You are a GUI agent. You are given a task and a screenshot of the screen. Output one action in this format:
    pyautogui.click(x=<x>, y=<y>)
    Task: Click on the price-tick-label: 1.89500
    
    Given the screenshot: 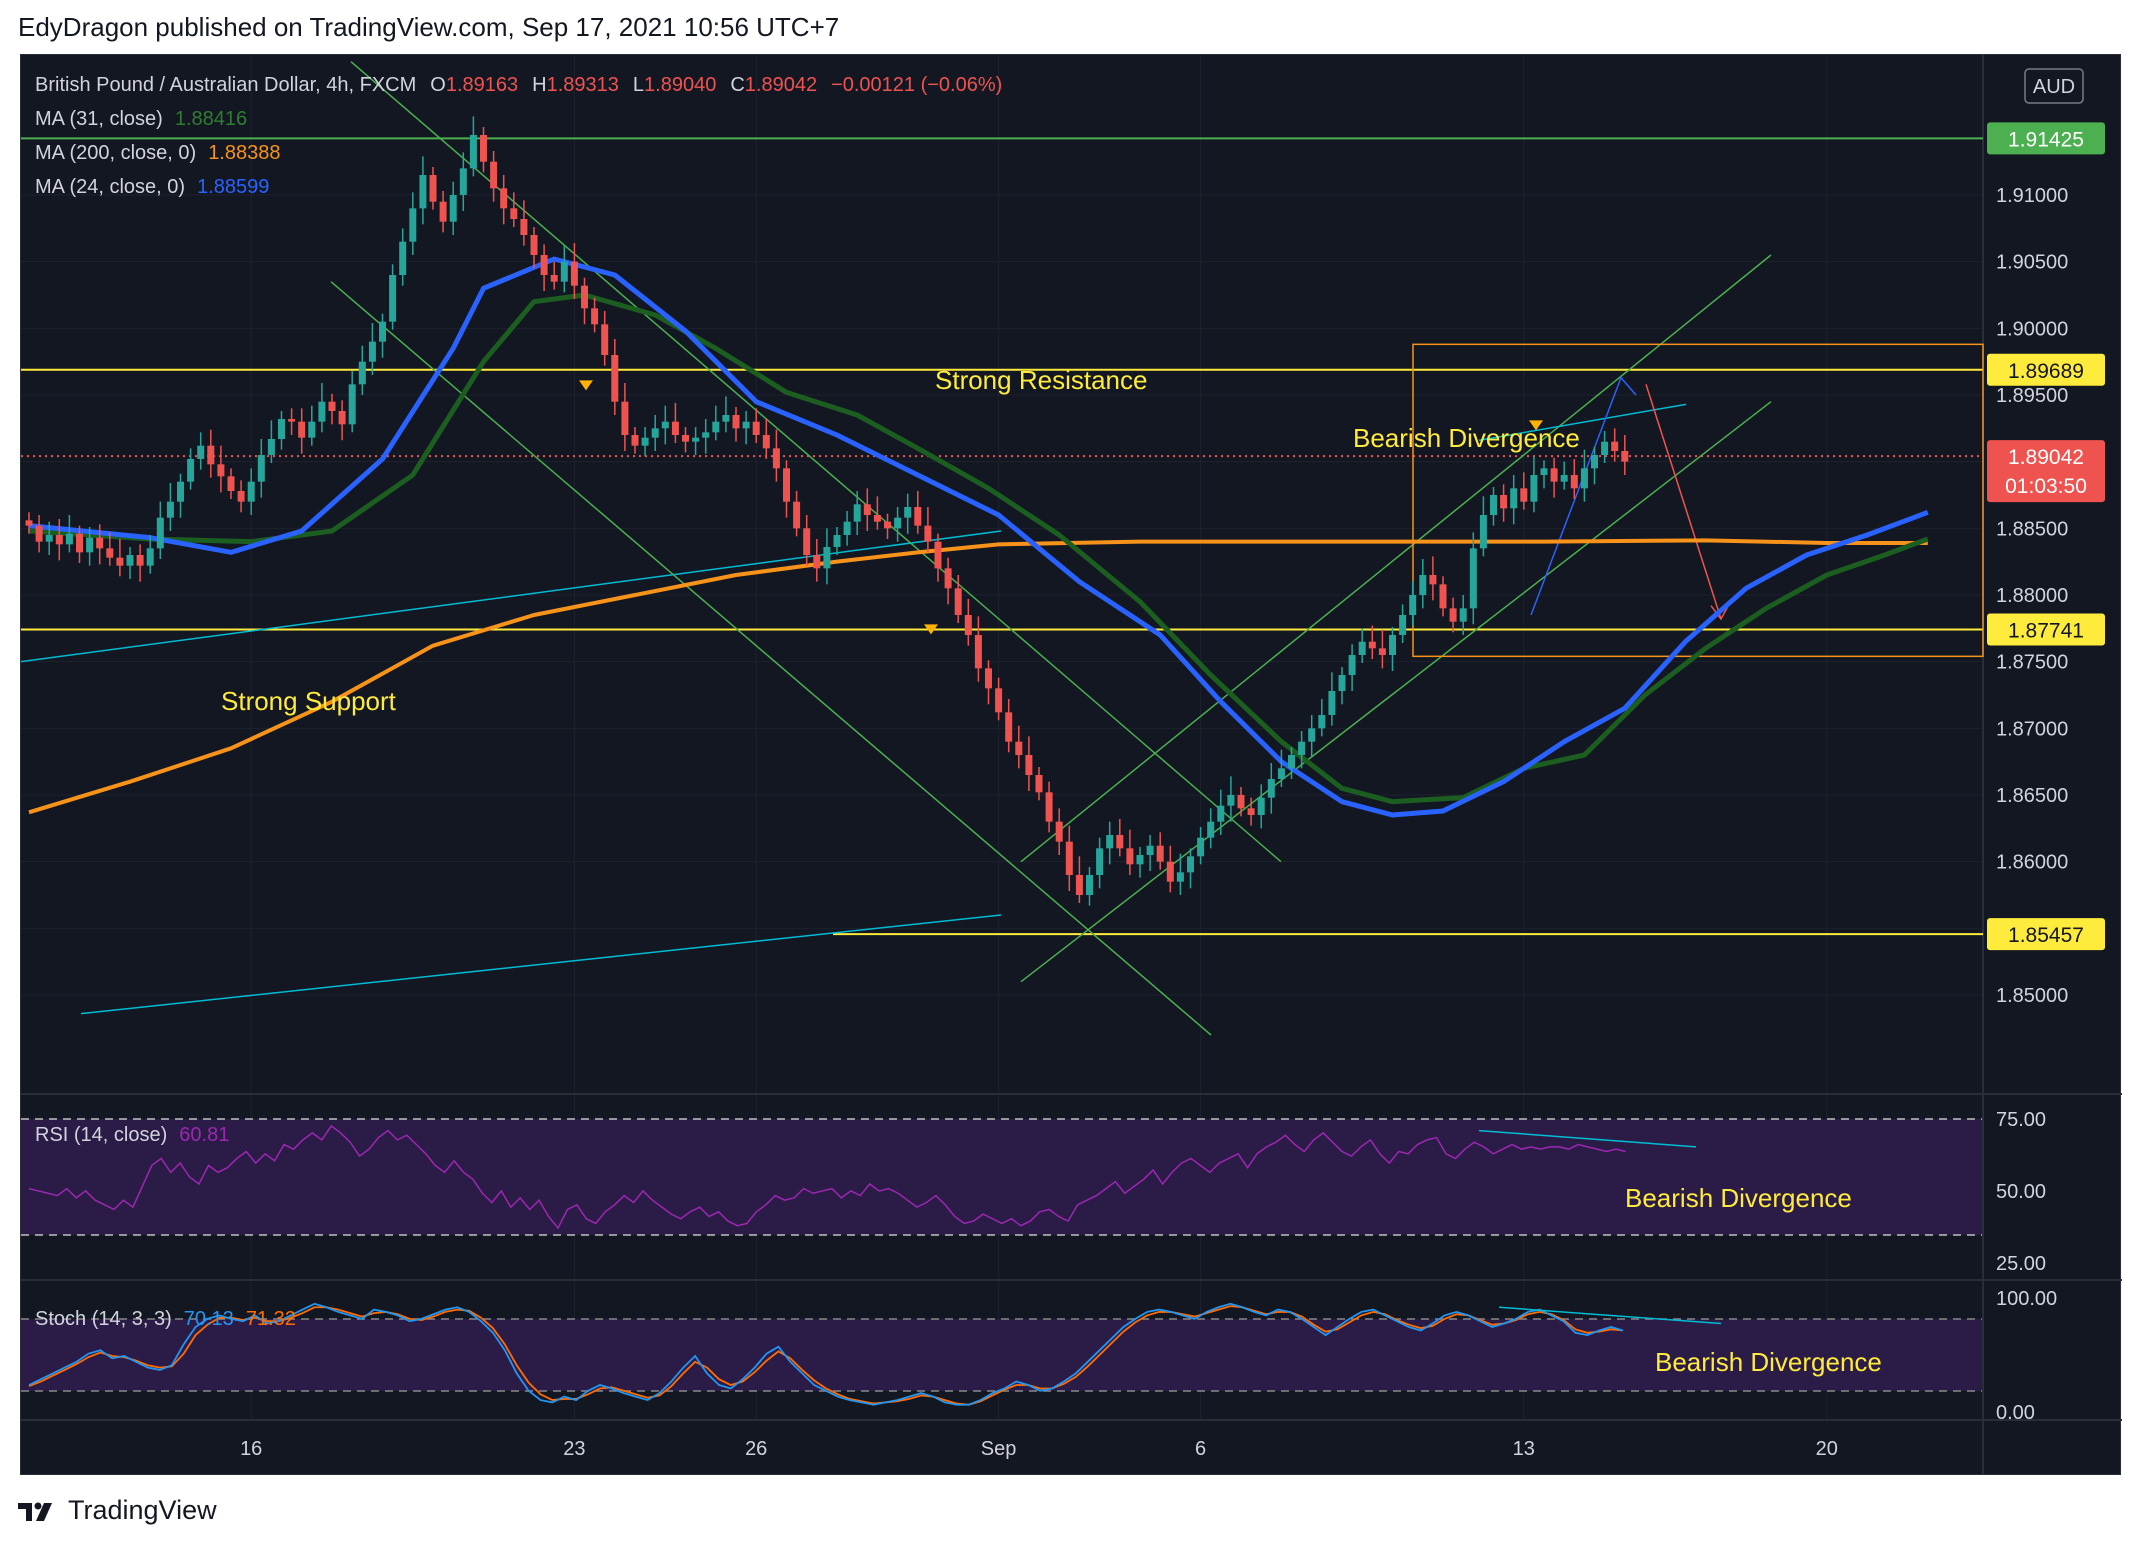 What is the action you would take?
    pyautogui.click(x=2032, y=396)
    